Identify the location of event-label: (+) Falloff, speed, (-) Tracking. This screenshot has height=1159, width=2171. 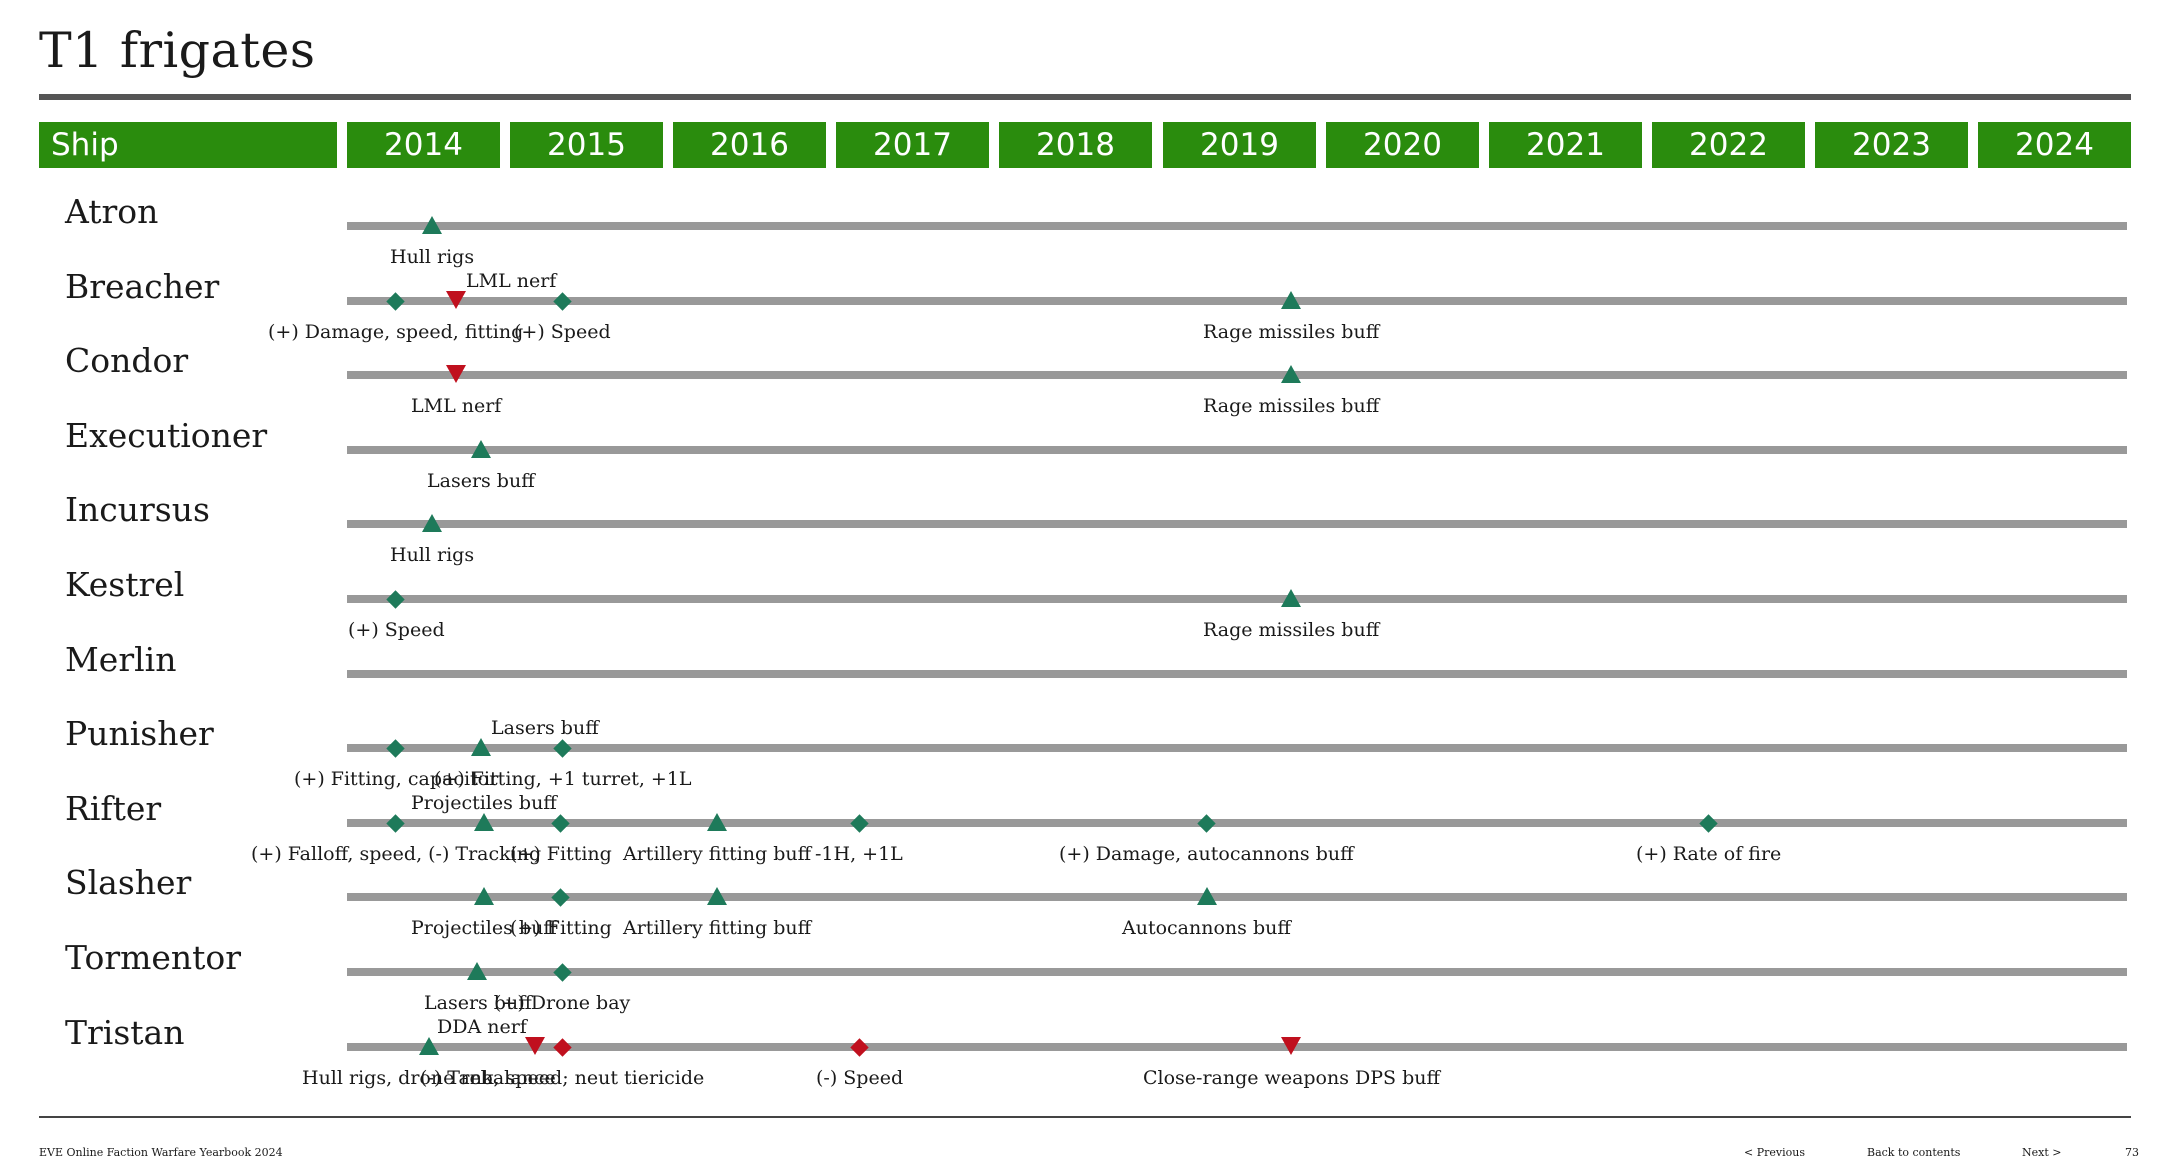
(396, 854).